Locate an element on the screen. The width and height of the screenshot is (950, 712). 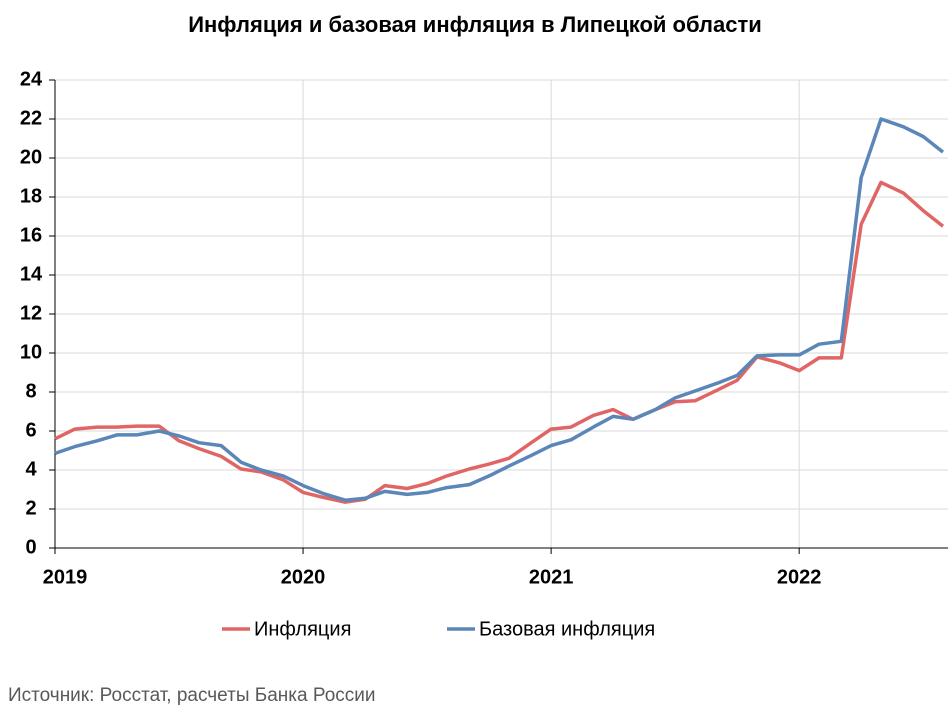
x-tick-label: 2022 is located at coordinates (799, 577).